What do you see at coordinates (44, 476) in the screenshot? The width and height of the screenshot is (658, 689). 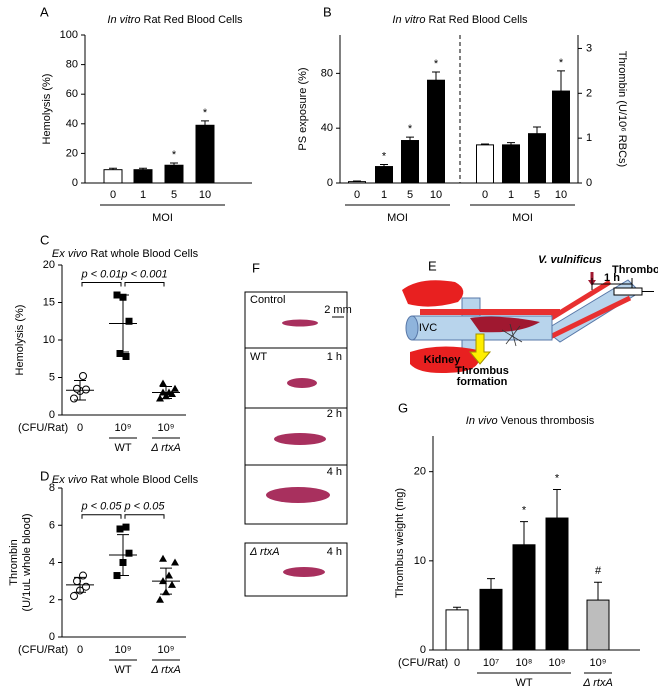 I see `panel-letter: D` at bounding box center [44, 476].